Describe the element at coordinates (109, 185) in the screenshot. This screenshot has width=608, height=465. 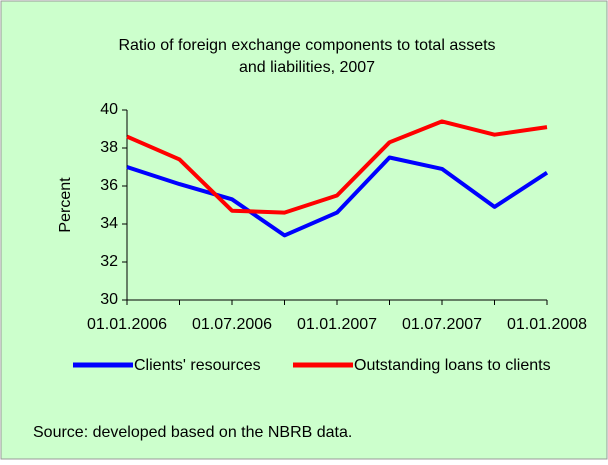
I see `y-tick-label: 36` at that location.